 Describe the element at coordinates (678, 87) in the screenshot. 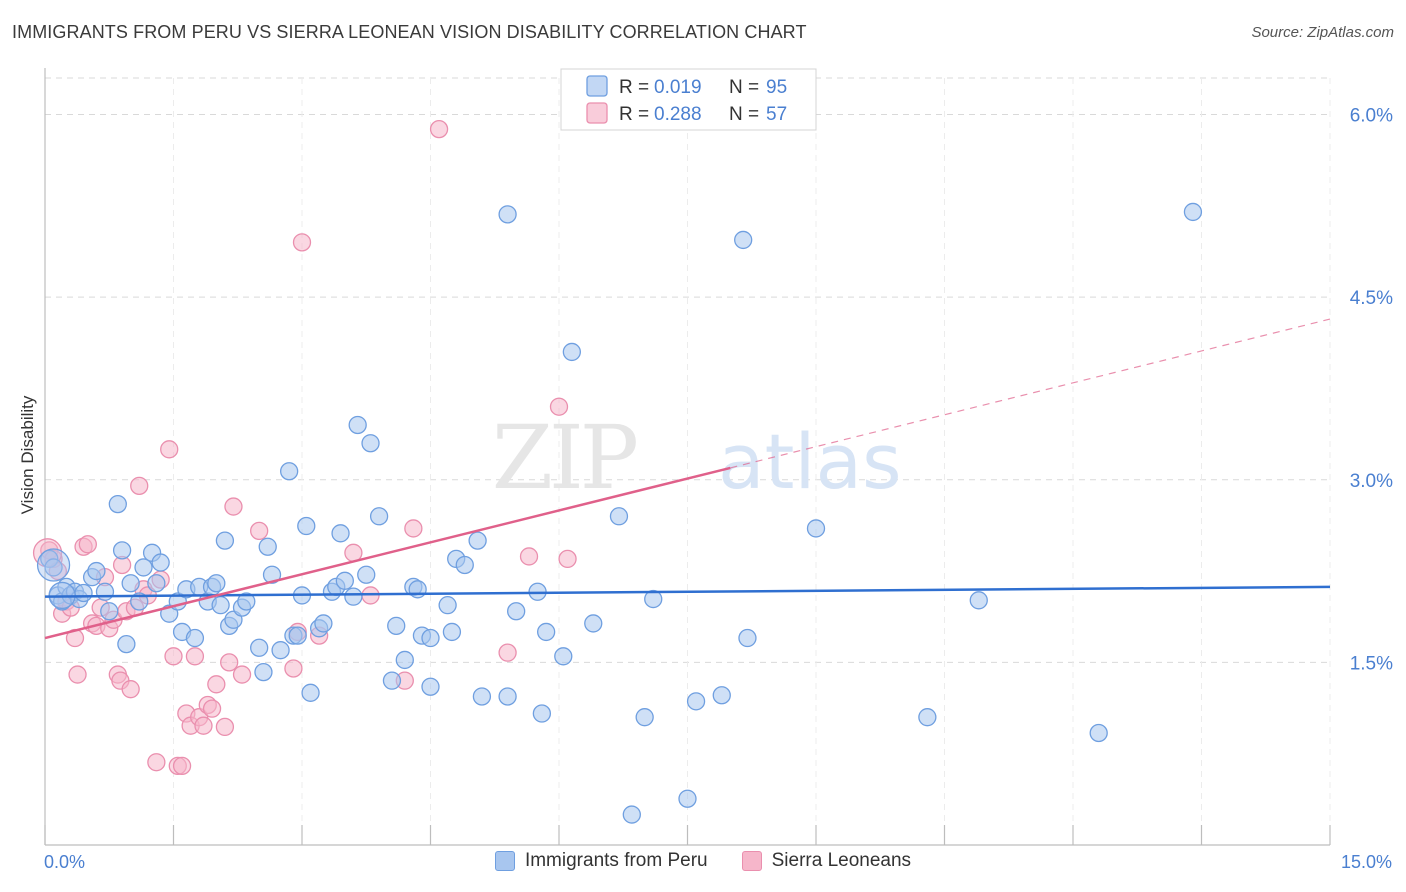

I see `legend-r-value-1: 0.019` at that location.